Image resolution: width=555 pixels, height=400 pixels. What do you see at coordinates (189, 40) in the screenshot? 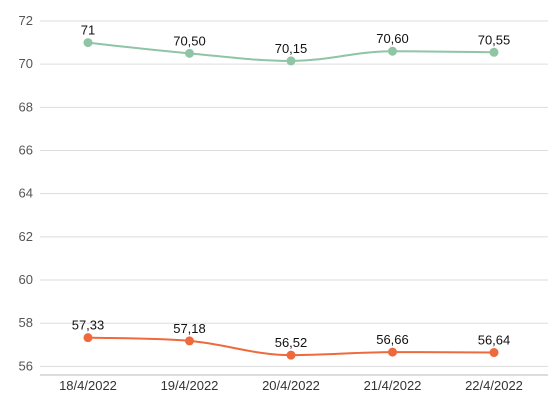
I see `data-label: 70,50` at bounding box center [189, 40].